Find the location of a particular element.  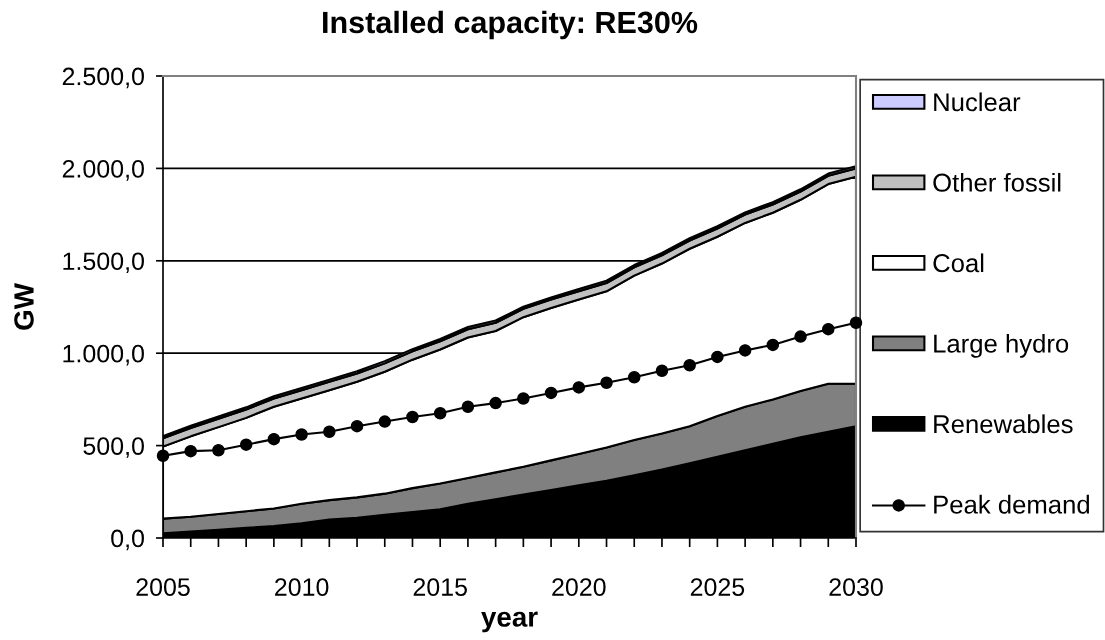

chart-title: Installed capacity: RE30% is located at coordinates (510, 25).